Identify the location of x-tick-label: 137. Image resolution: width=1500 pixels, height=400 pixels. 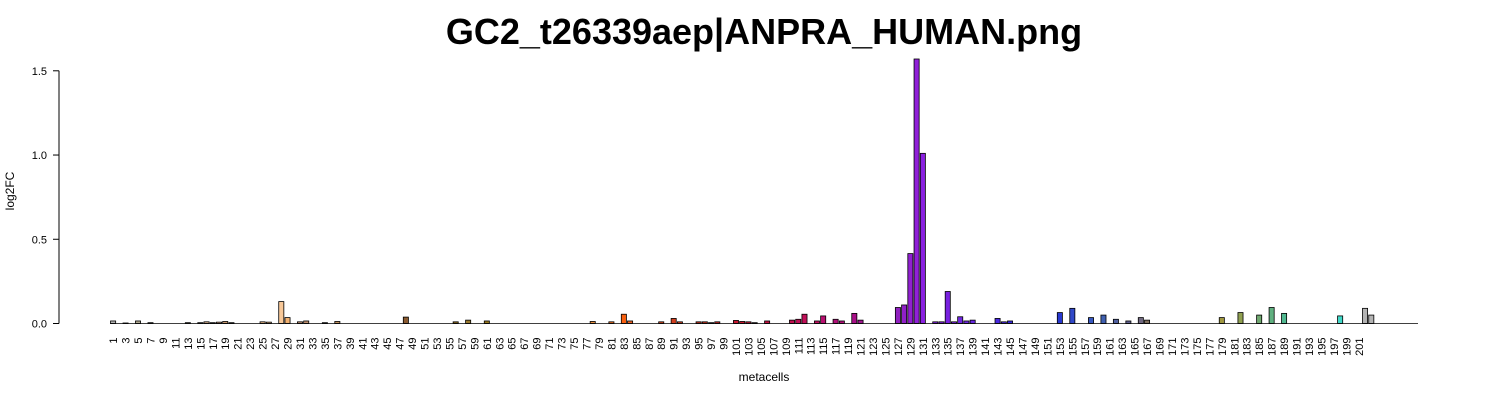
(961, 347).